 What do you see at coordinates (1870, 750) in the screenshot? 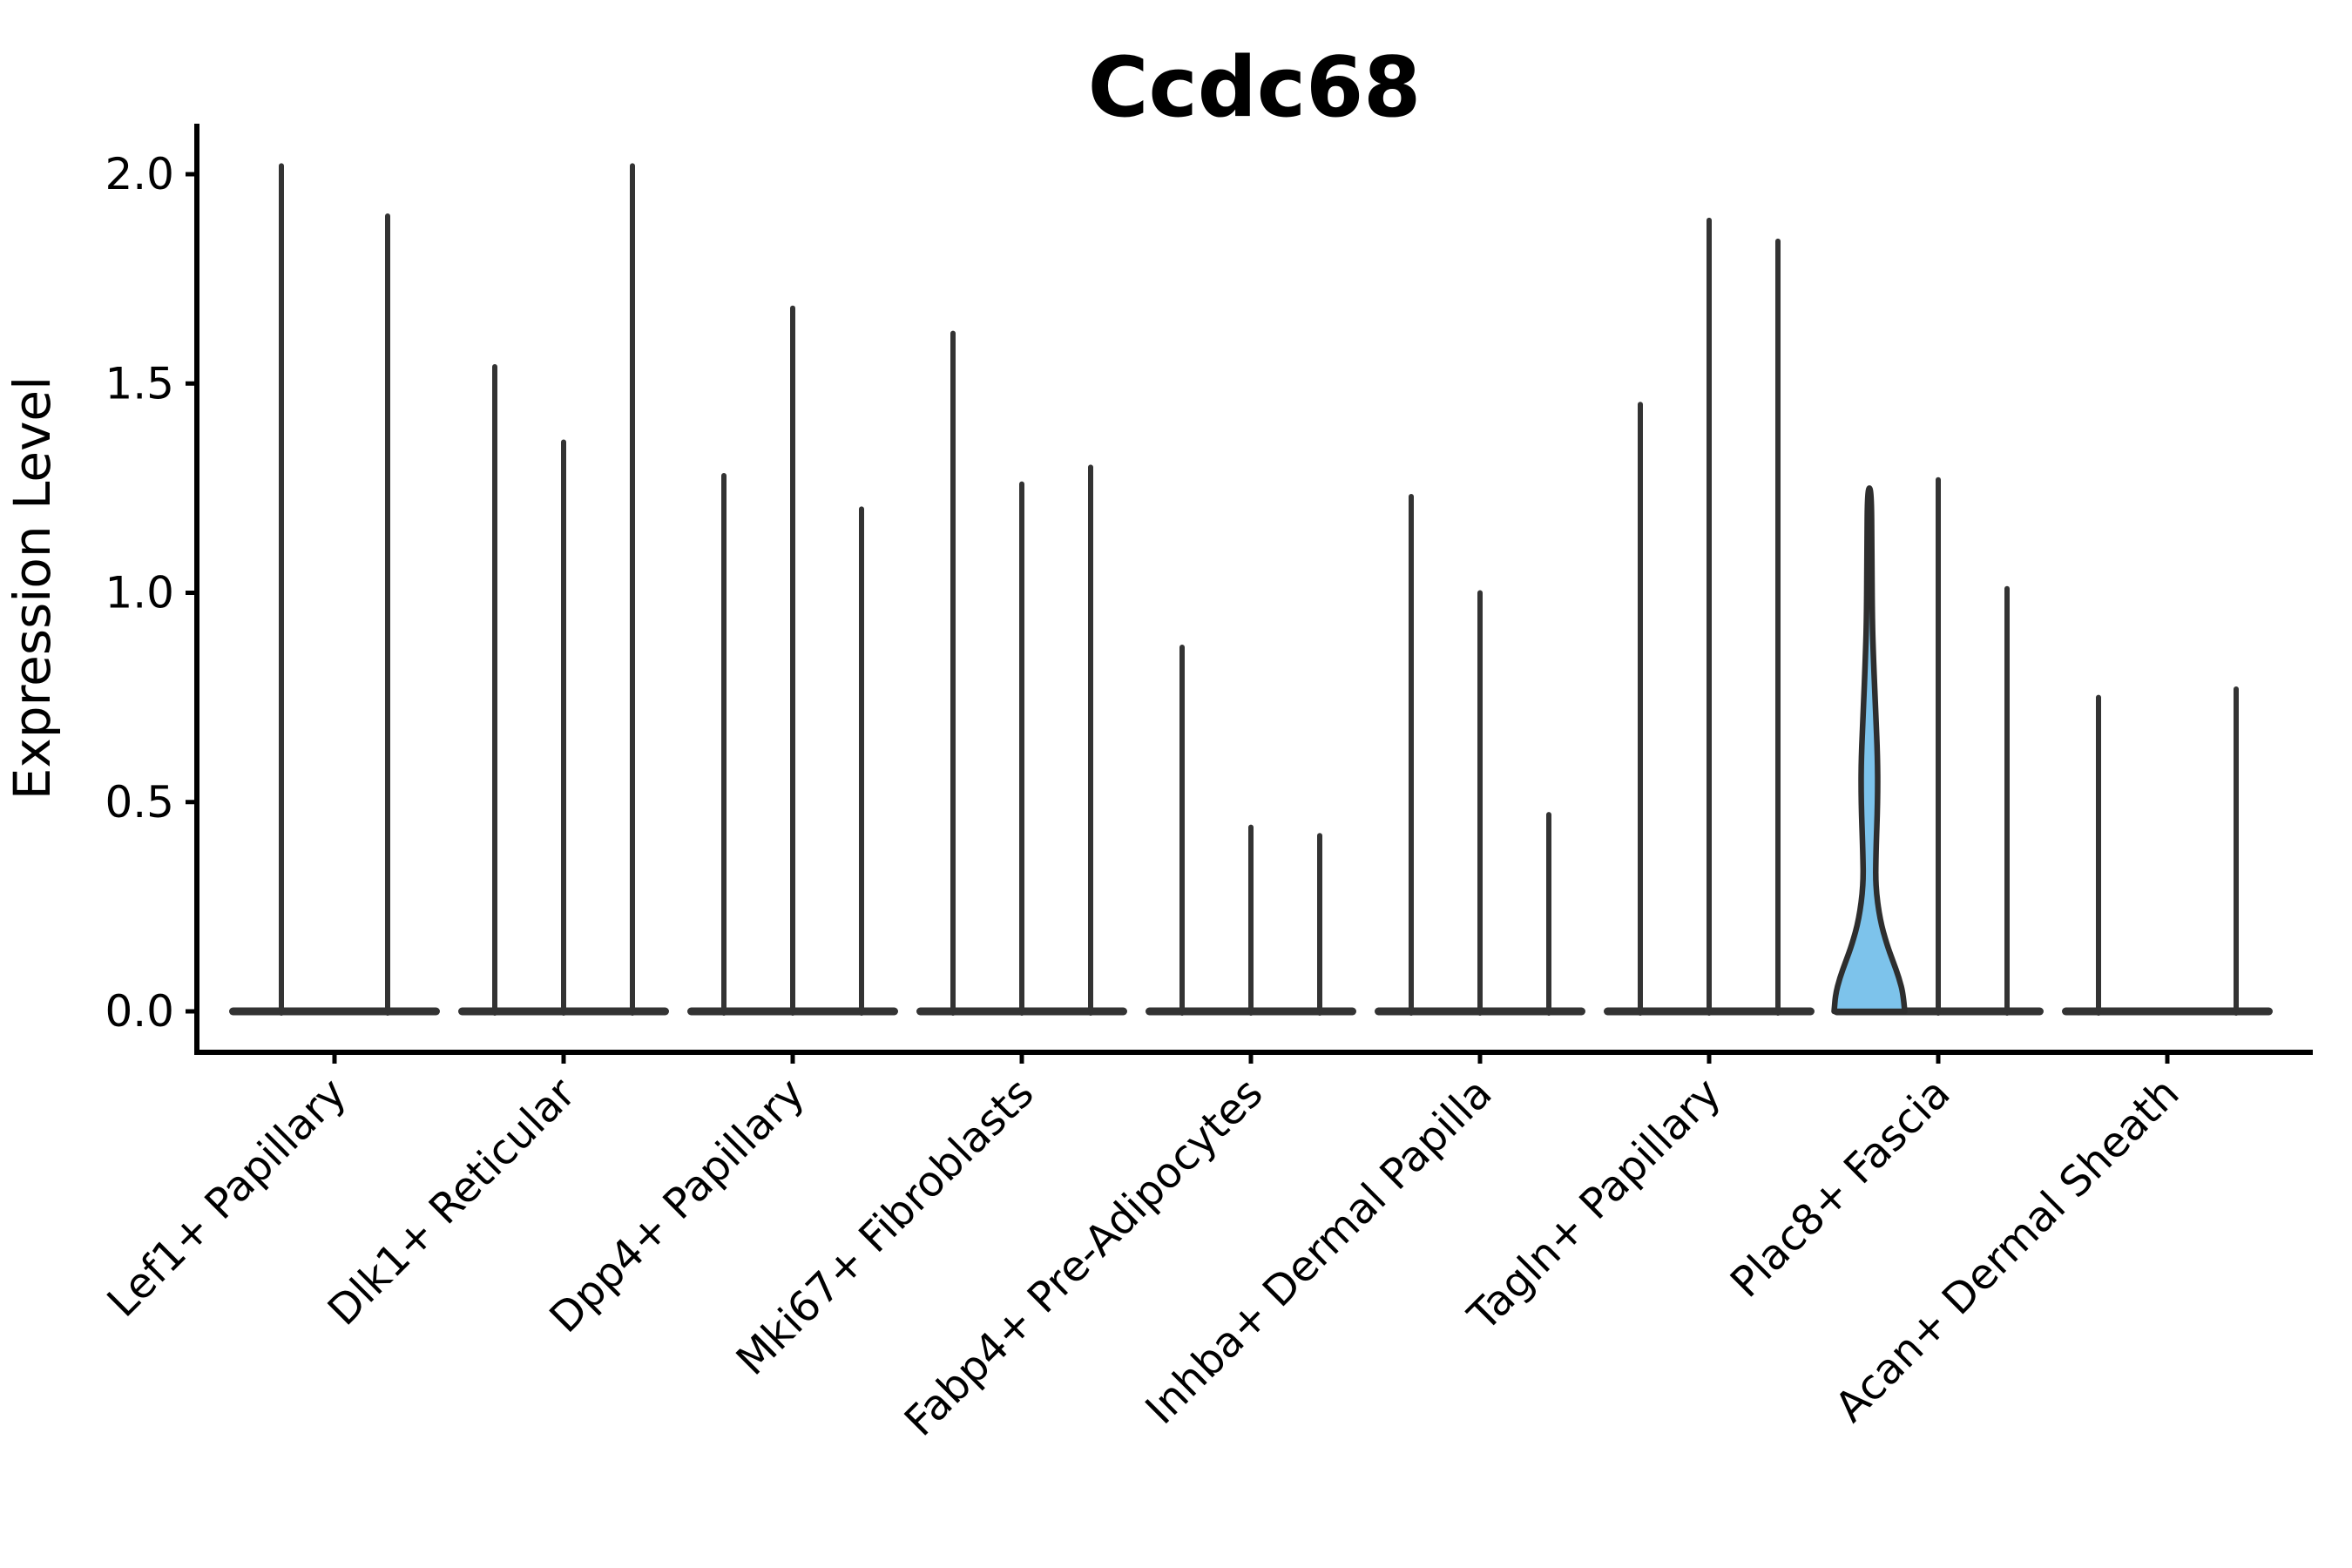
I see `highlighted-violin` at bounding box center [1870, 750].